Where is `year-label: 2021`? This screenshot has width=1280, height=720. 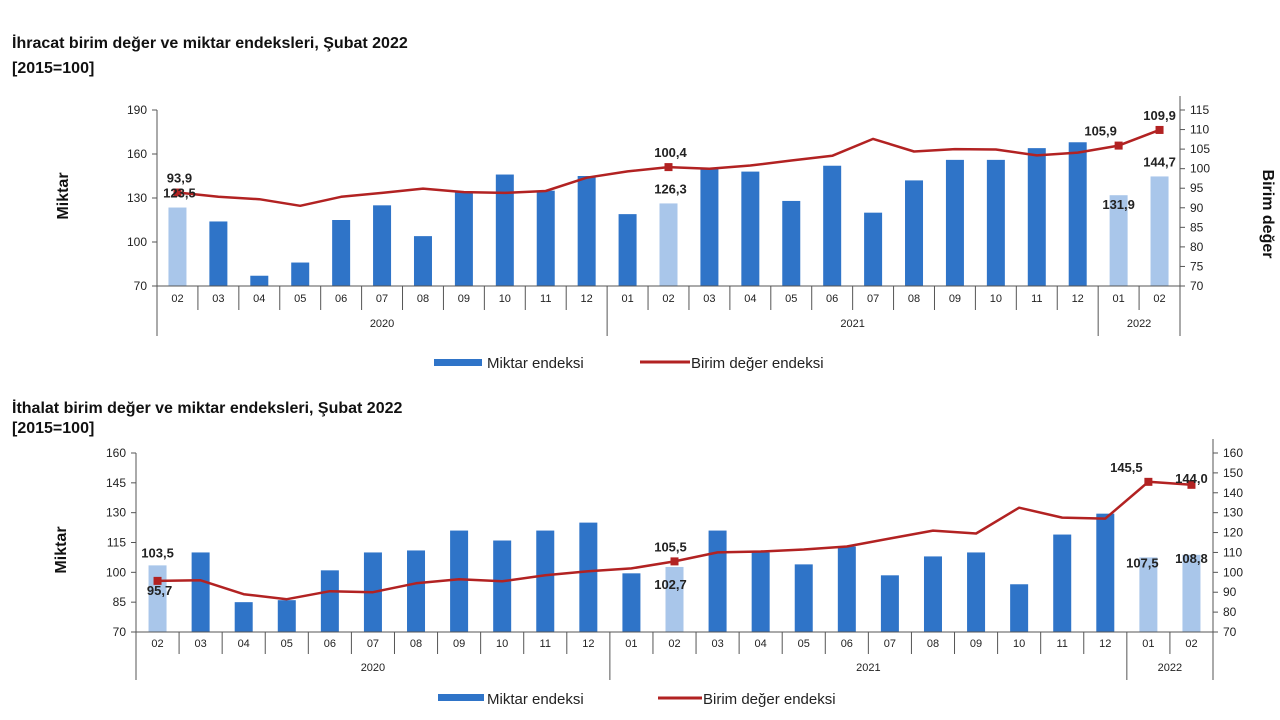 year-label: 2021 is located at coordinates (852, 324).